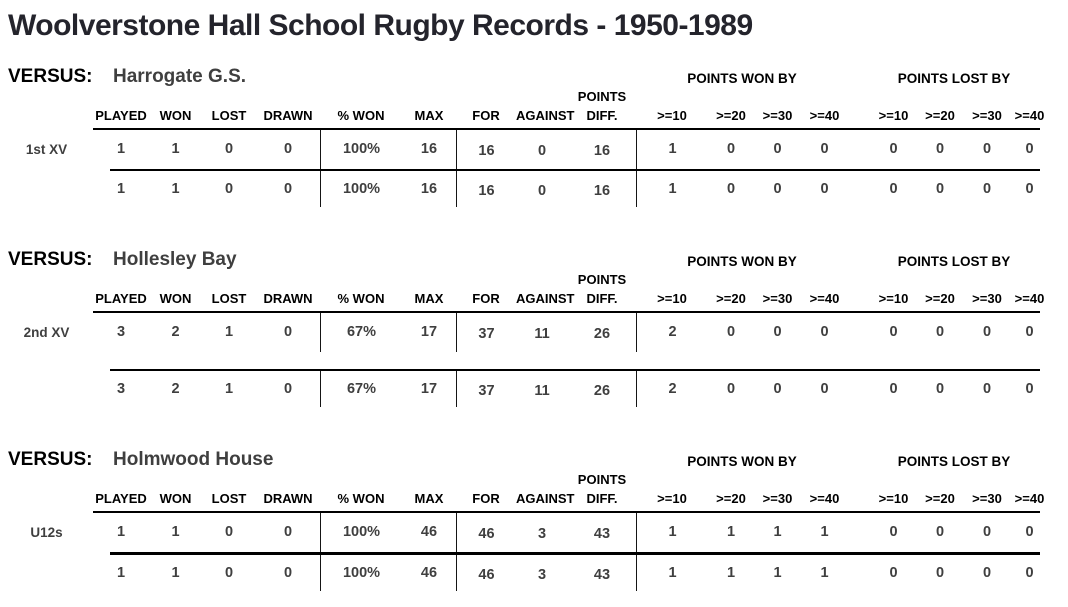 The width and height of the screenshot is (1068, 607). Describe the element at coordinates (486, 189) in the screenshot. I see `total-for: 16` at that location.